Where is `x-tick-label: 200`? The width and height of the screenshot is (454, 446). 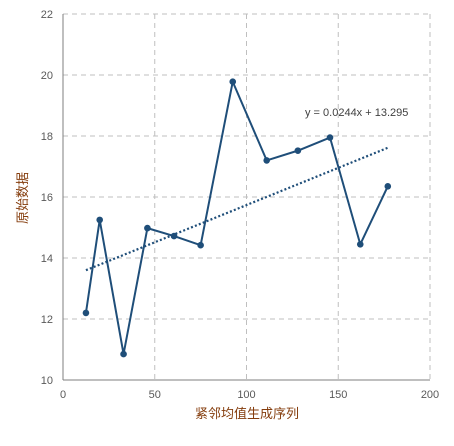 x-tick-label: 200 is located at coordinates (430, 395).